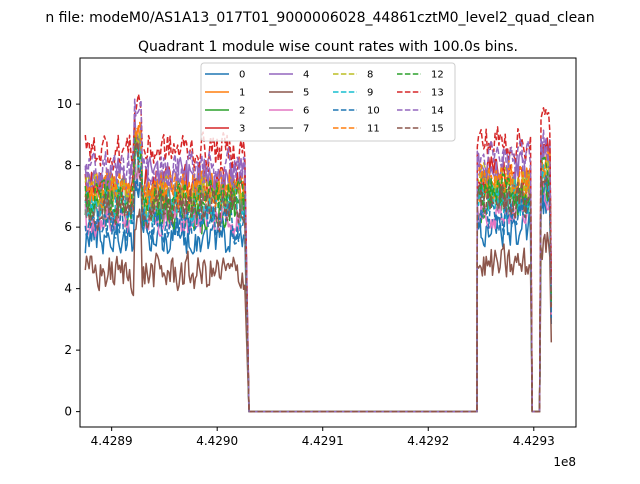 The image size is (640, 484). What do you see at coordinates (437, 75) in the screenshot?
I see `legend-label: 12` at bounding box center [437, 75].